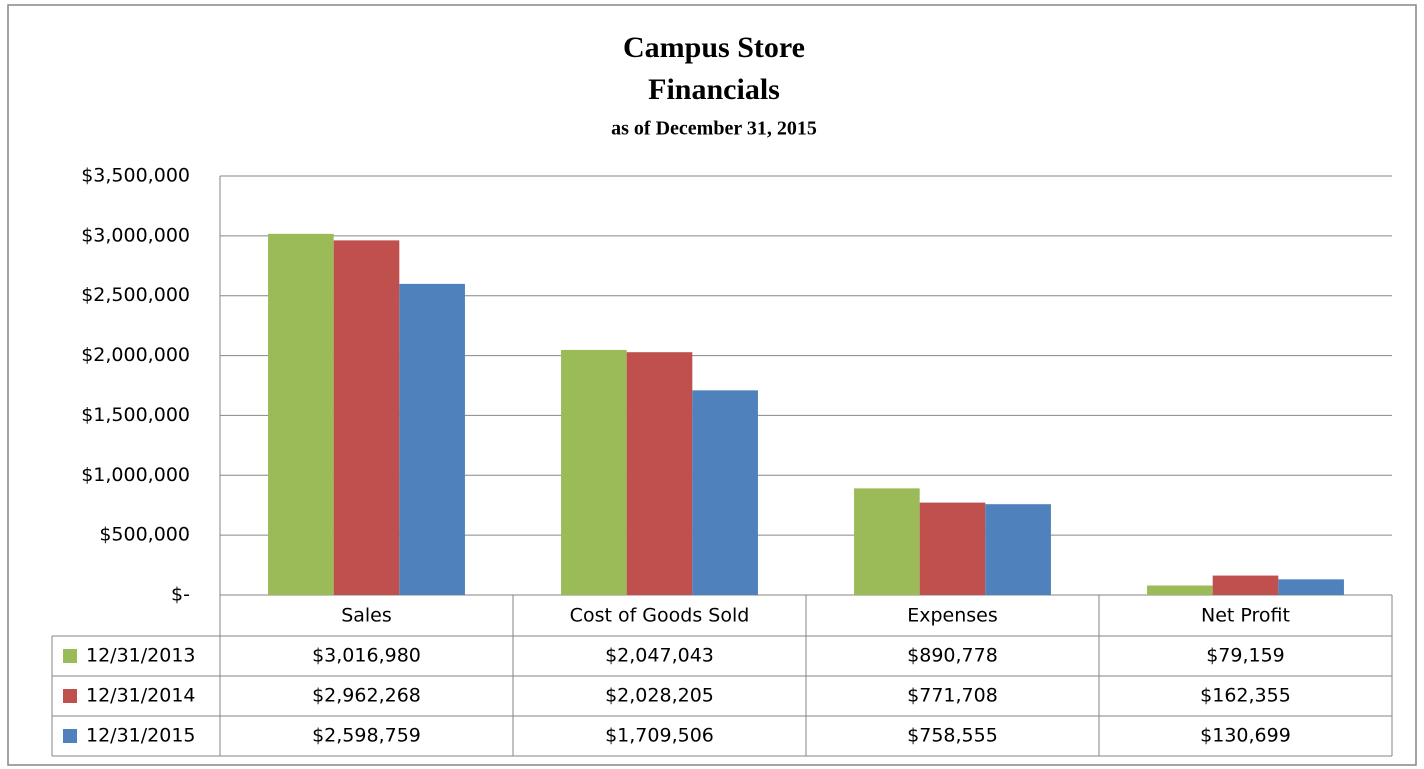 This screenshot has width=1424, height=769. Describe the element at coordinates (1245, 736) in the screenshot. I see `table-value: $130,699` at that location.